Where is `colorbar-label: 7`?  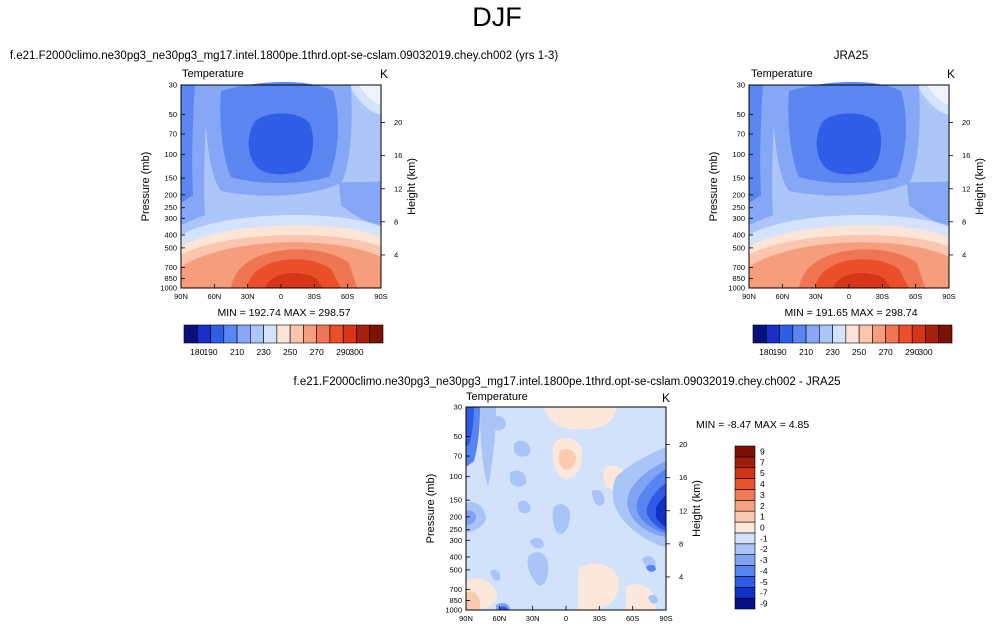 colorbar-label: 7 is located at coordinates (762, 462).